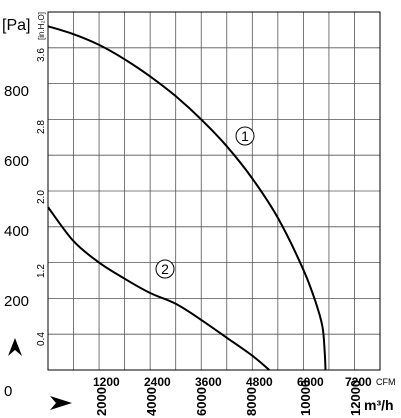  Describe the element at coordinates (15, 347) in the screenshot. I see `y-axis-arrow-icon` at that location.